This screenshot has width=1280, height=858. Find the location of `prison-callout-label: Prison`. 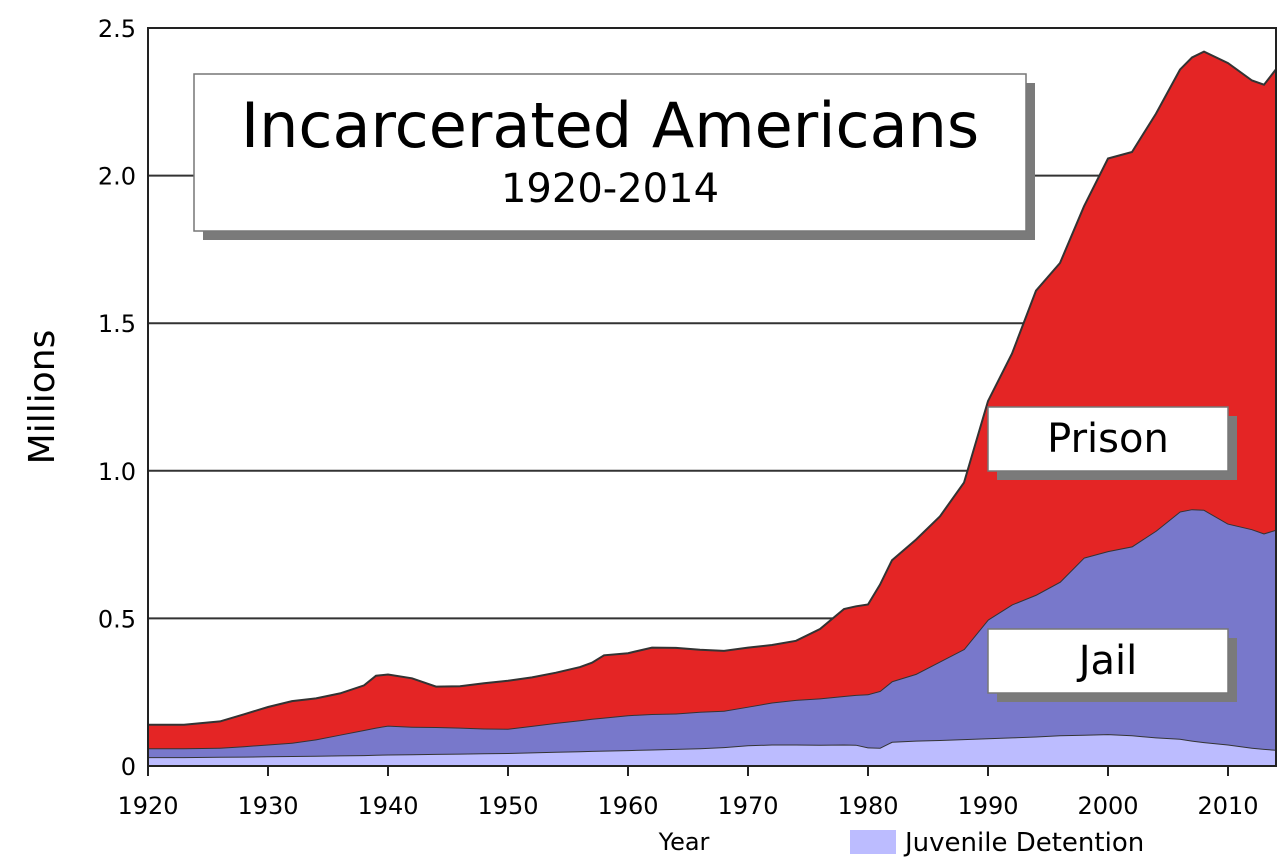

prison-callout-label: Prison is located at coordinates (1108, 439).